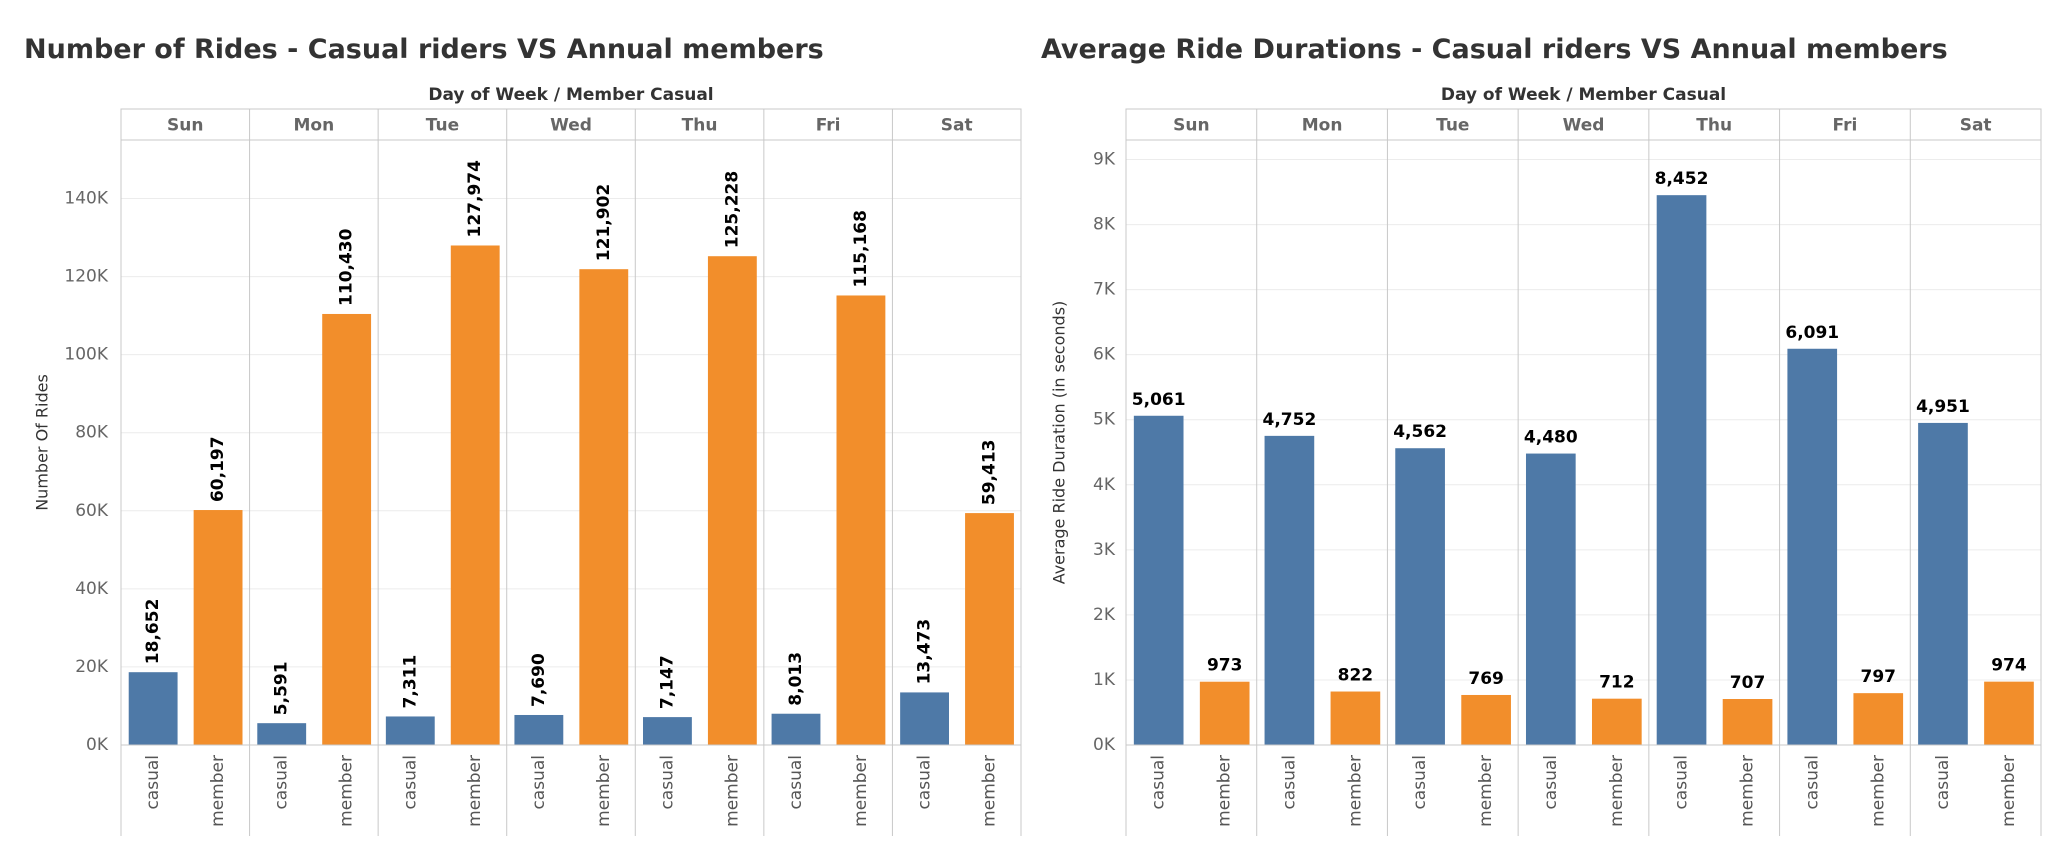 The width and height of the screenshot is (2058, 855). What do you see at coordinates (86, 277) in the screenshot?
I see `y-tick-label: 120K` at bounding box center [86, 277].